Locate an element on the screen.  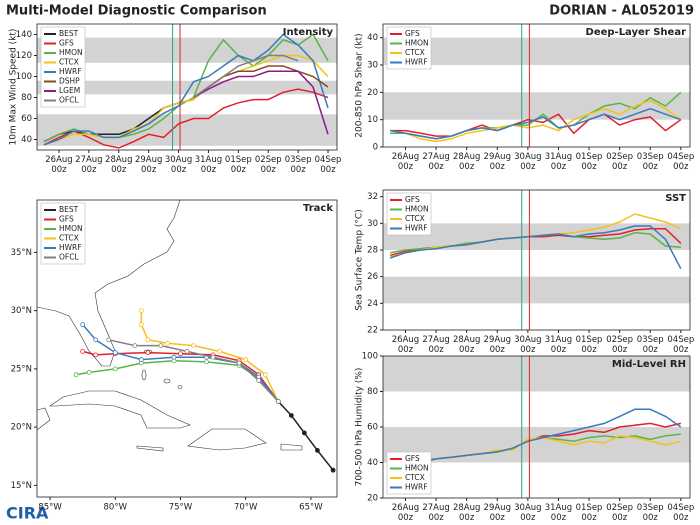
legend-label: DSHP is located at coordinates (69, 81).